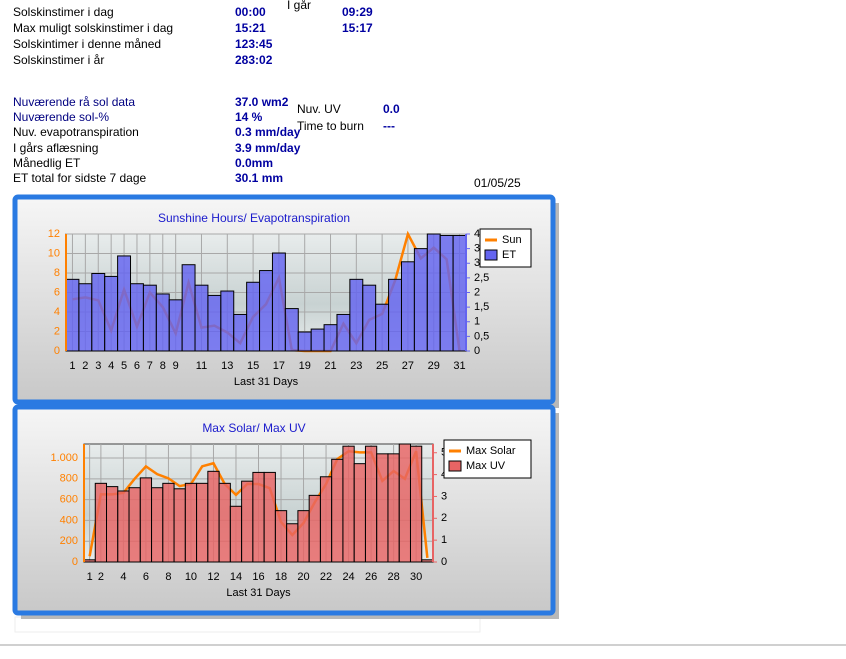 Image resolution: width=846 pixels, height=659 pixels. Describe the element at coordinates (90, 577) in the screenshot. I see `x-tick-label: 1` at that location.